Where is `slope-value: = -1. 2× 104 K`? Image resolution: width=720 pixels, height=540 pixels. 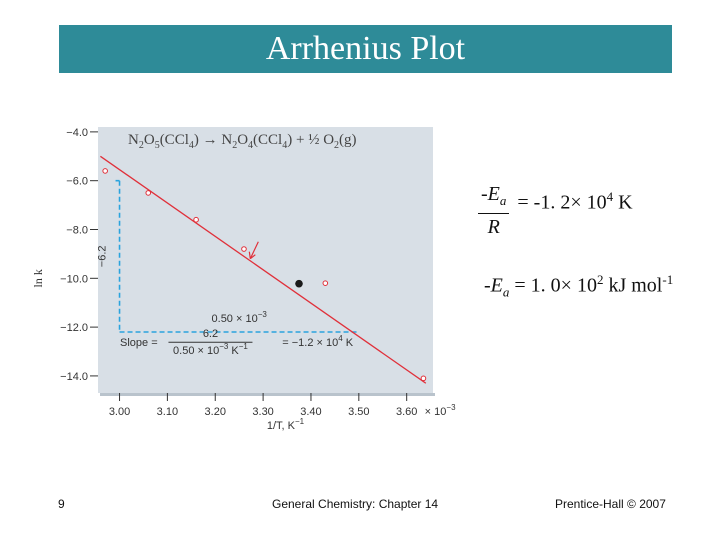
slope-value: = -1. 2× 104 K is located at coordinates (574, 202).